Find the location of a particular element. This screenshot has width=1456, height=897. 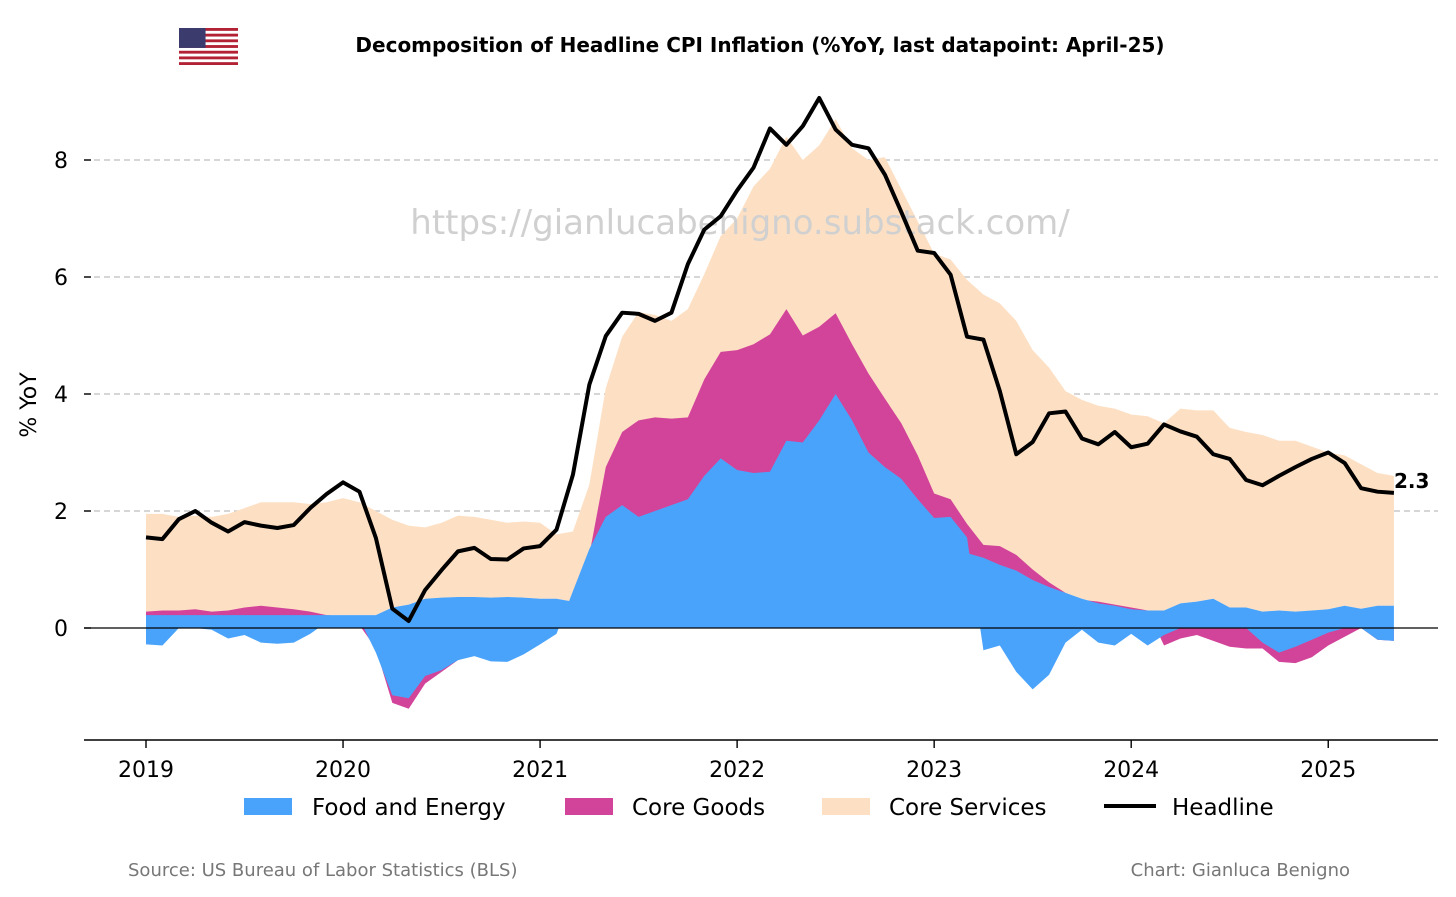

chart-credit: Chart: Gianluca Benigno is located at coordinates (1240, 870).